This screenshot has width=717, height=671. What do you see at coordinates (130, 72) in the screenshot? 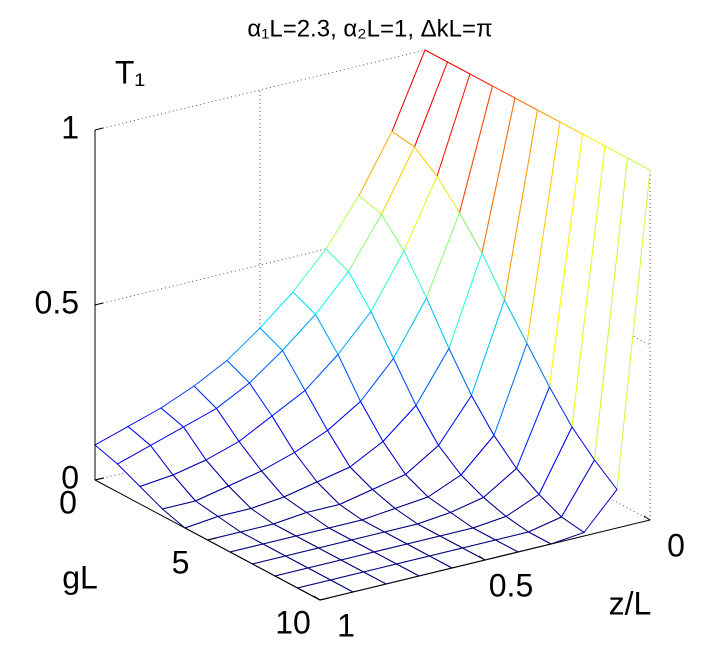
I see `z-axis-label: T₁` at bounding box center [130, 72].